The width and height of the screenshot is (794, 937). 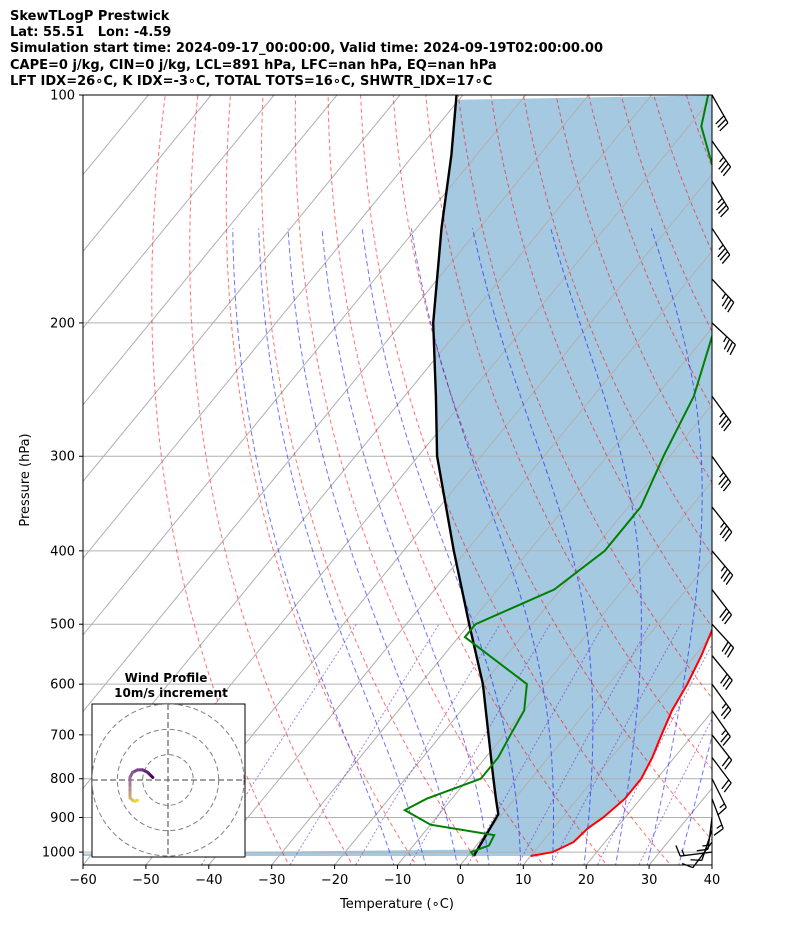 What do you see at coordinates (460, 880) in the screenshot?
I see `x-tick-label: 0` at bounding box center [460, 880].